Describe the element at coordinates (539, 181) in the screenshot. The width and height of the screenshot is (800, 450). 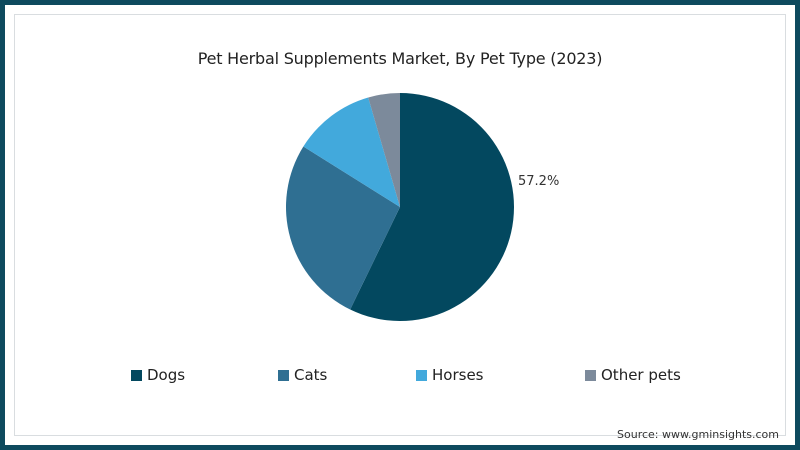
I see `data-label-dogs: 57.2%` at that location.